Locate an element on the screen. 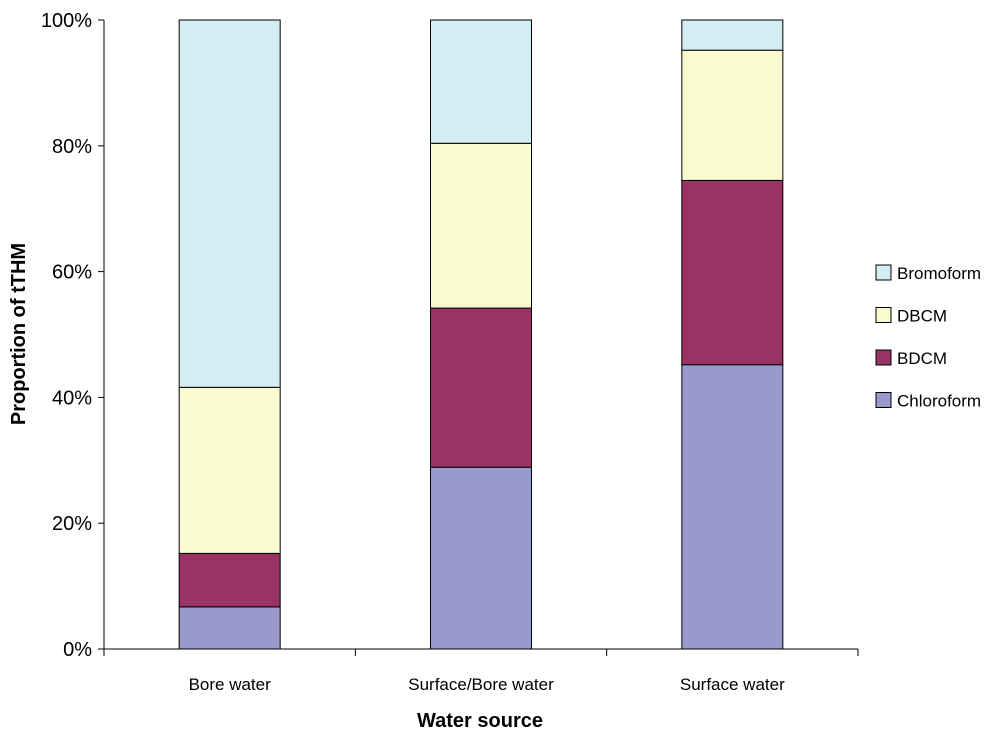  y-tick-label: 20% is located at coordinates (72, 524).